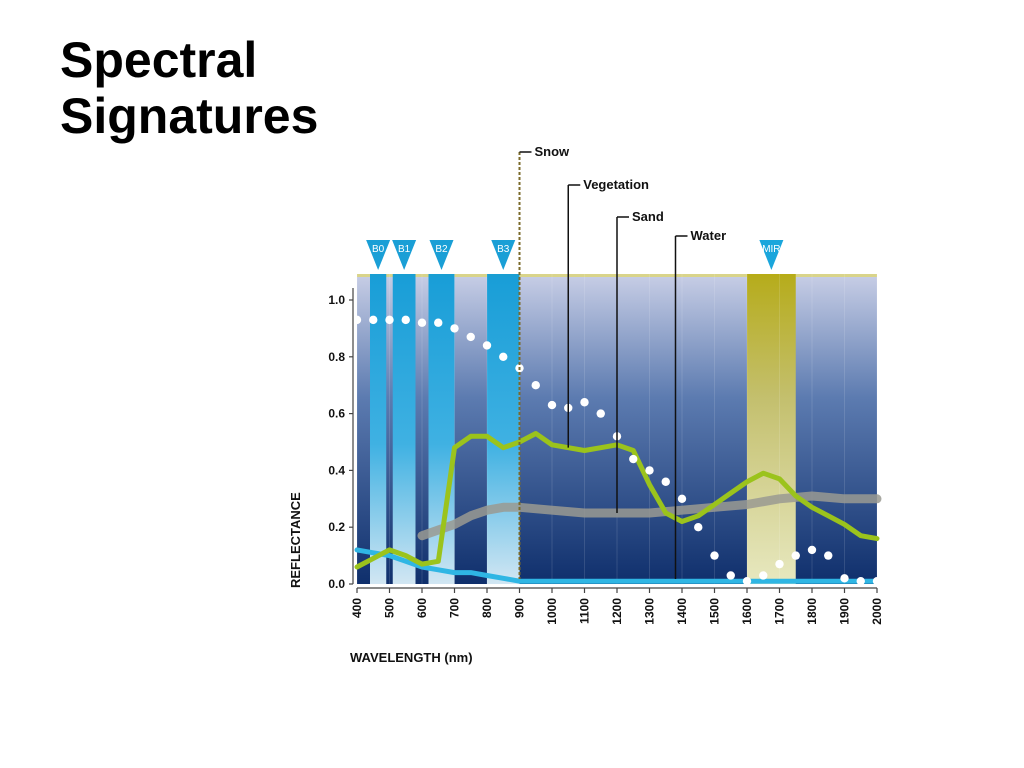  What do you see at coordinates (709, 235) in the screenshot?
I see `series-label-water: Water` at bounding box center [709, 235].